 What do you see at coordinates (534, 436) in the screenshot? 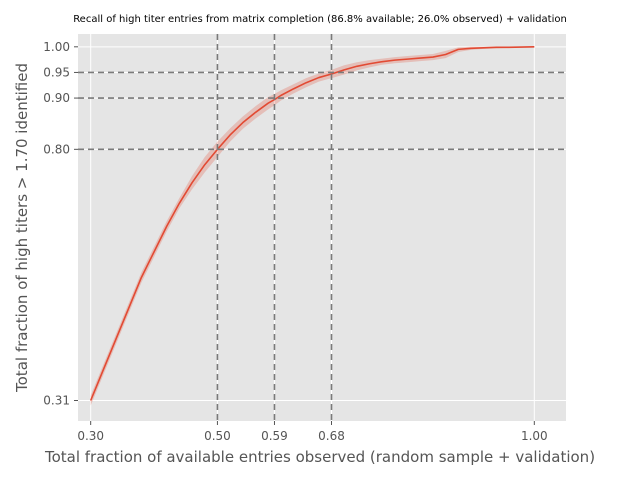
I see `x-tick-label-4: 1.00` at bounding box center [534, 436].